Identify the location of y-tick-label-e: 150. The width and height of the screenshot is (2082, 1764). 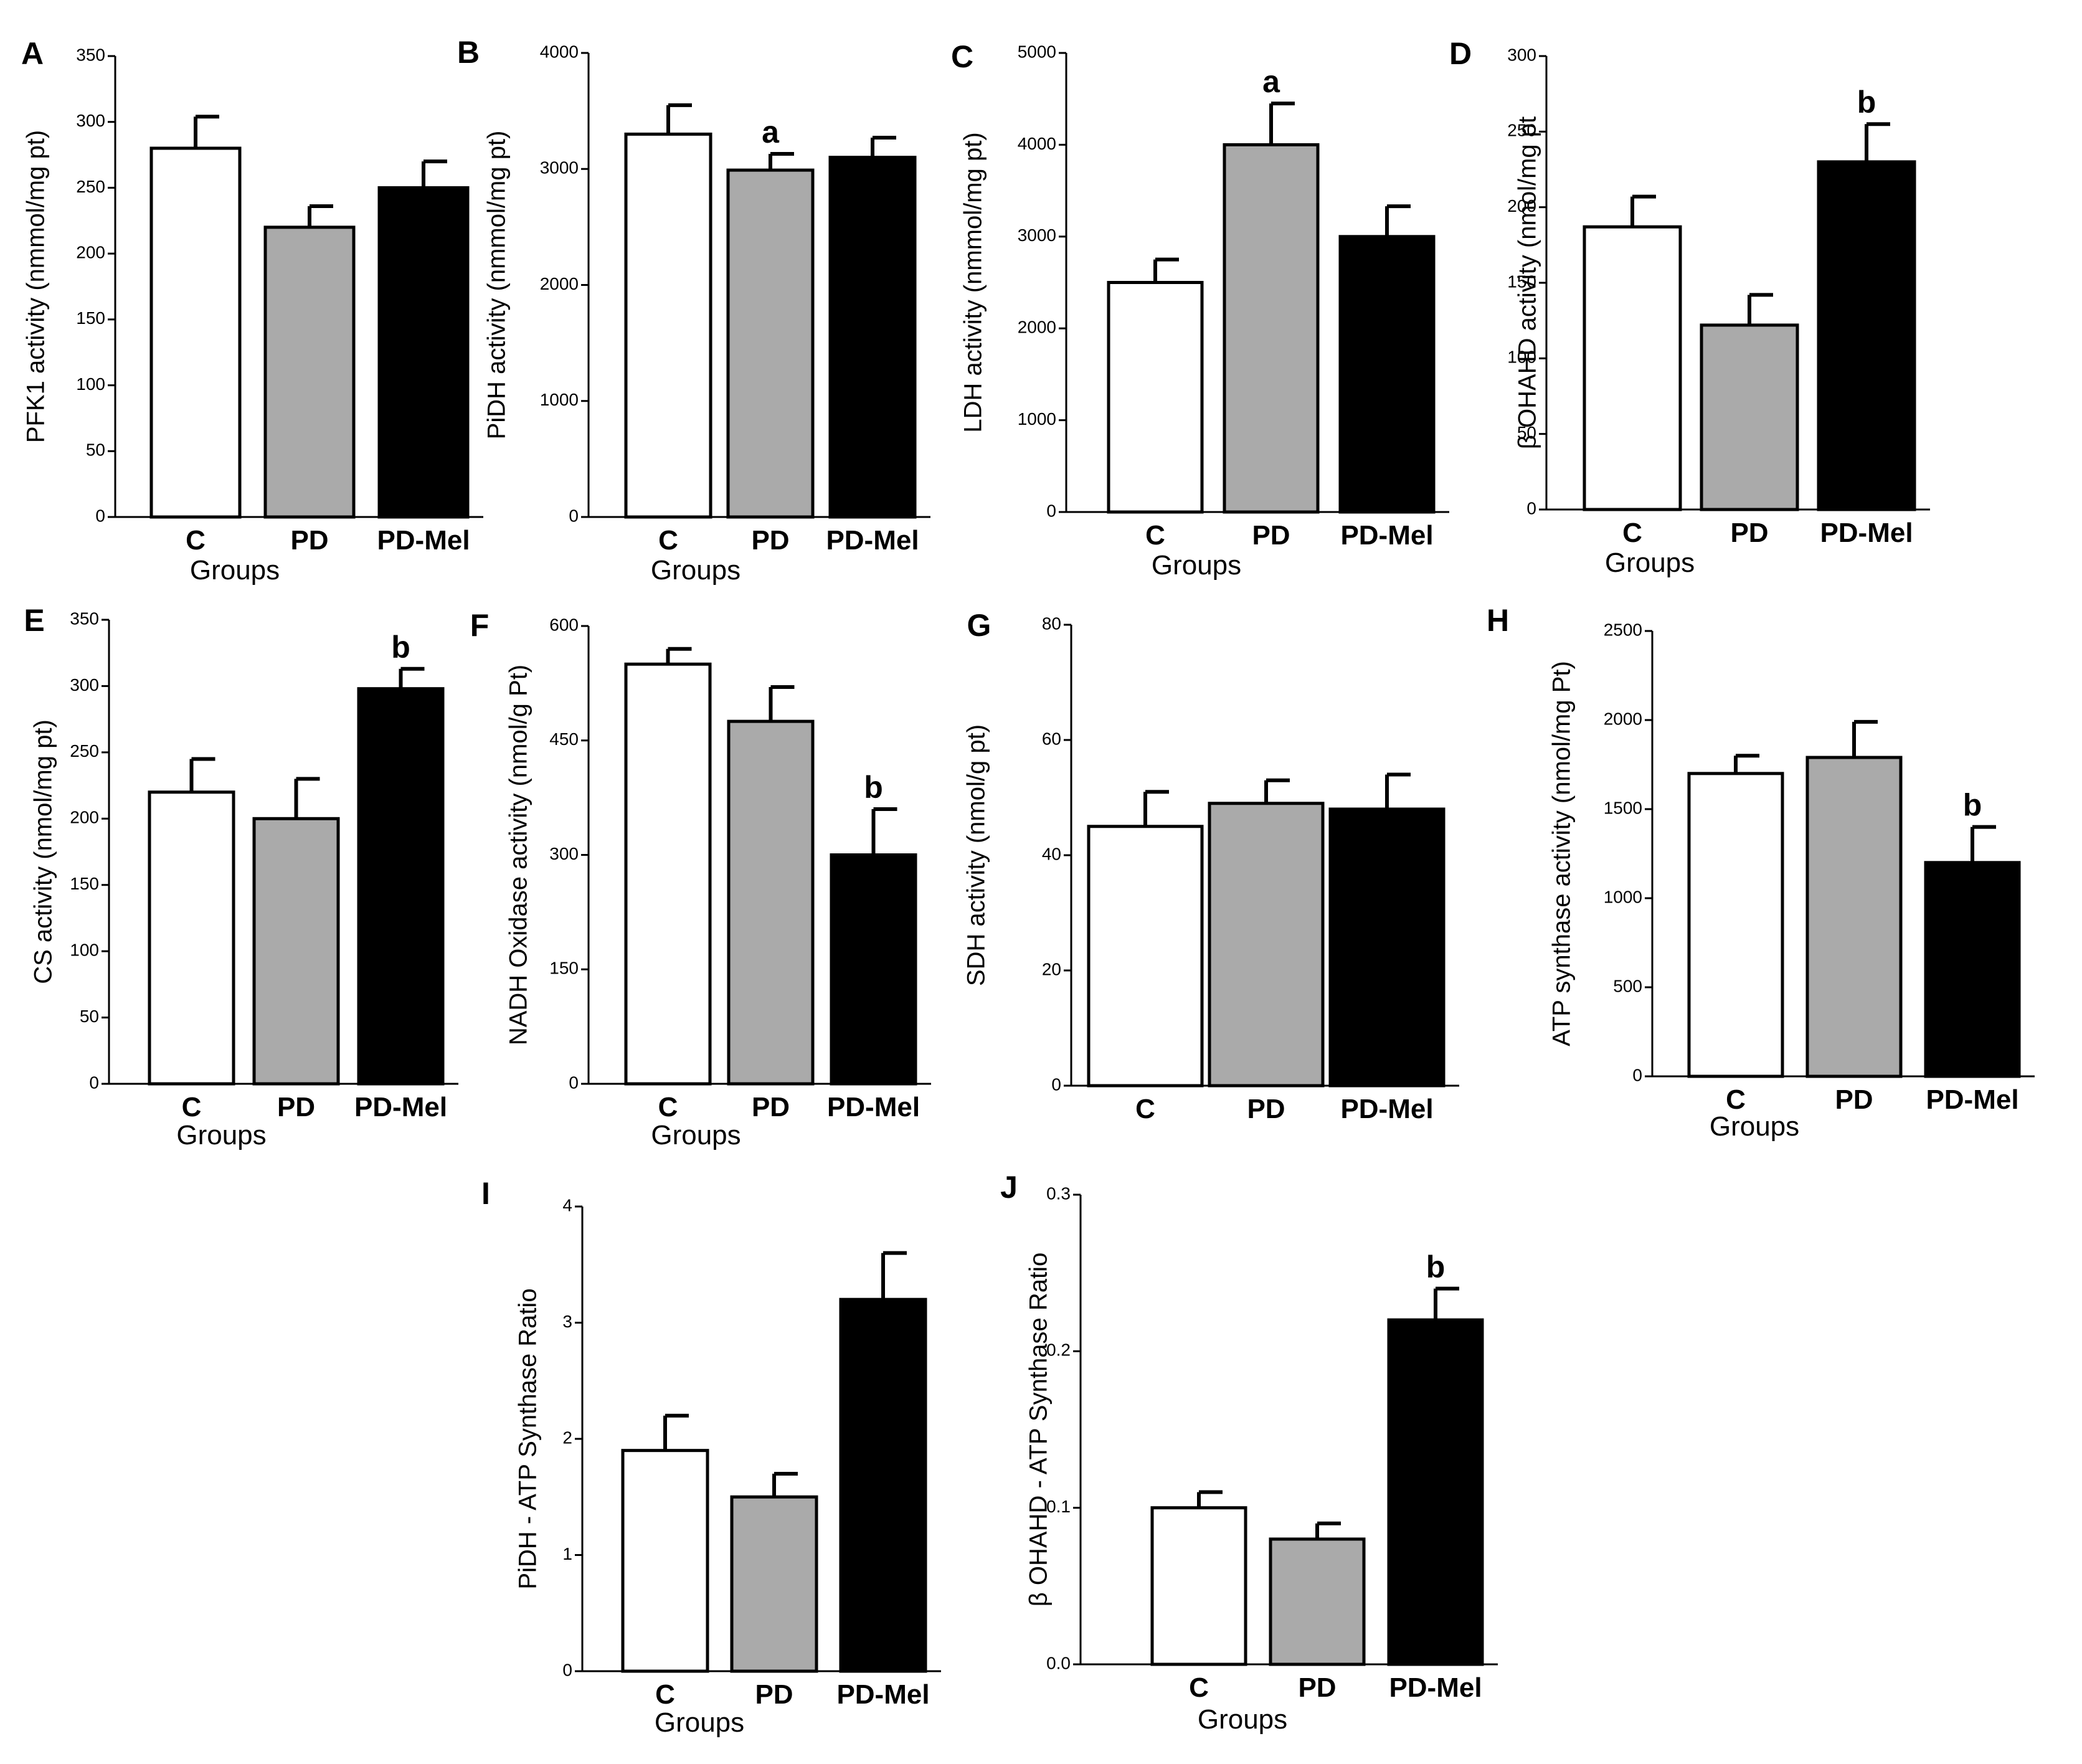
(84, 883).